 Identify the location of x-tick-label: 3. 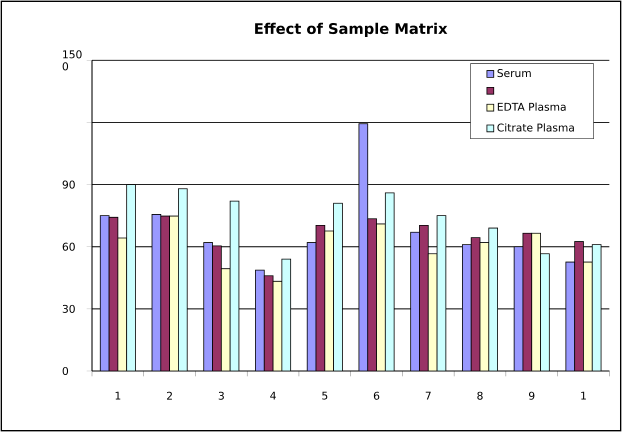
(221, 396).